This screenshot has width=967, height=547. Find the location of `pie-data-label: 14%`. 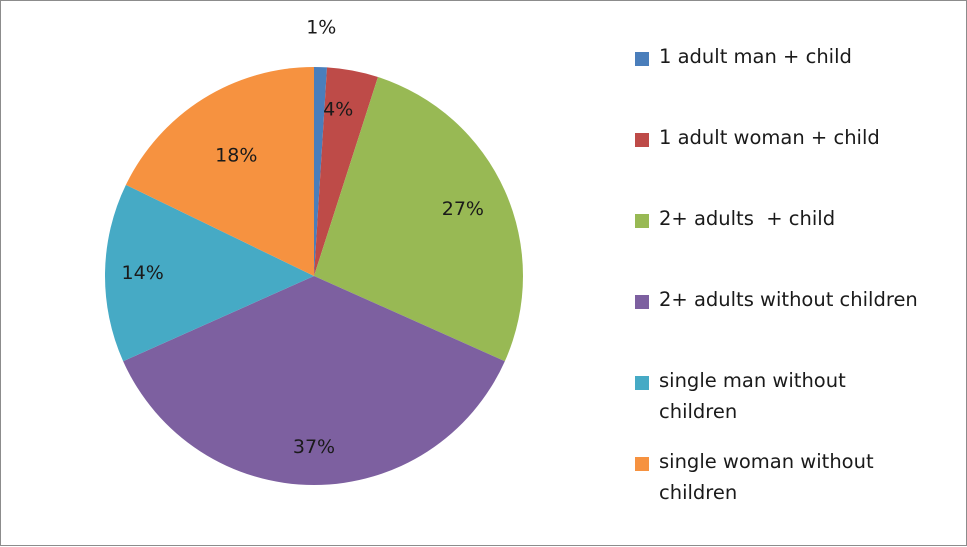

pie-data-label: 14% is located at coordinates (143, 273).